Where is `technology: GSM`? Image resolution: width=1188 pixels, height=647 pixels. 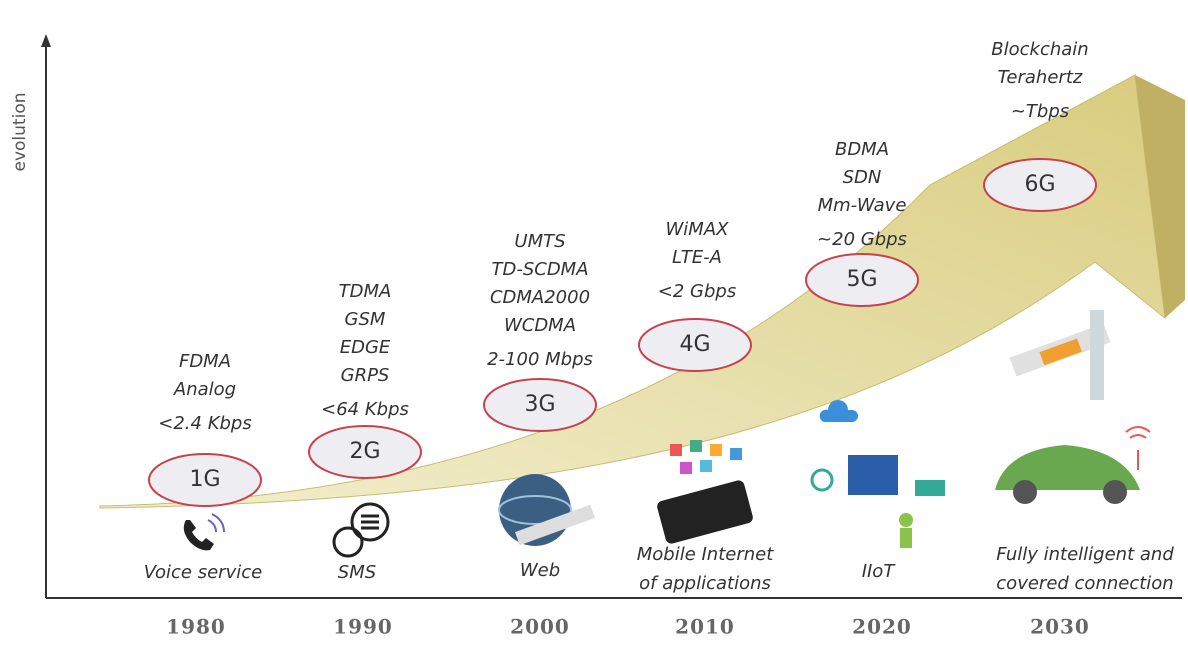
technology: GSM is located at coordinates (365, 319).